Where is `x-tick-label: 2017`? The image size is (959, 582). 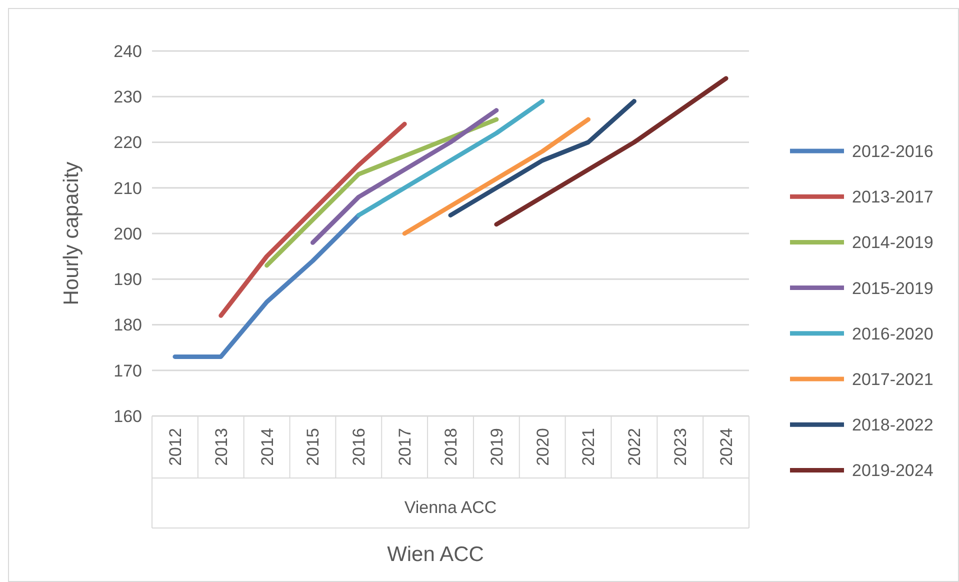 x-tick-label: 2017 is located at coordinates (405, 447).